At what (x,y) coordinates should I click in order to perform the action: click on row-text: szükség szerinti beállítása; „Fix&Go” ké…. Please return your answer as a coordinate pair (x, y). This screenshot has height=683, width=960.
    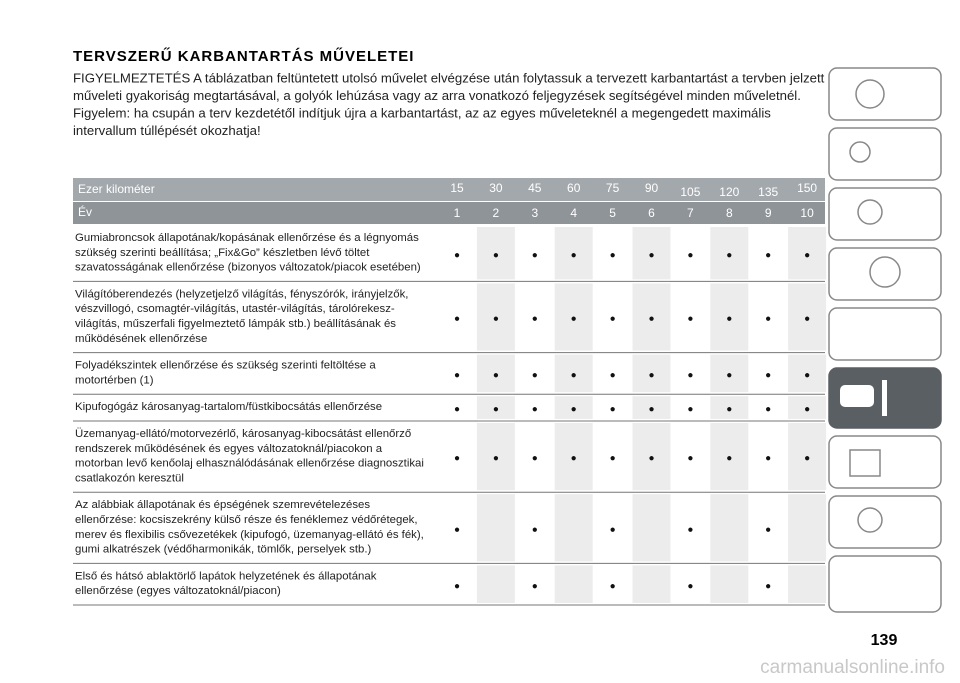
    Looking at the image, I should click on (222, 253).